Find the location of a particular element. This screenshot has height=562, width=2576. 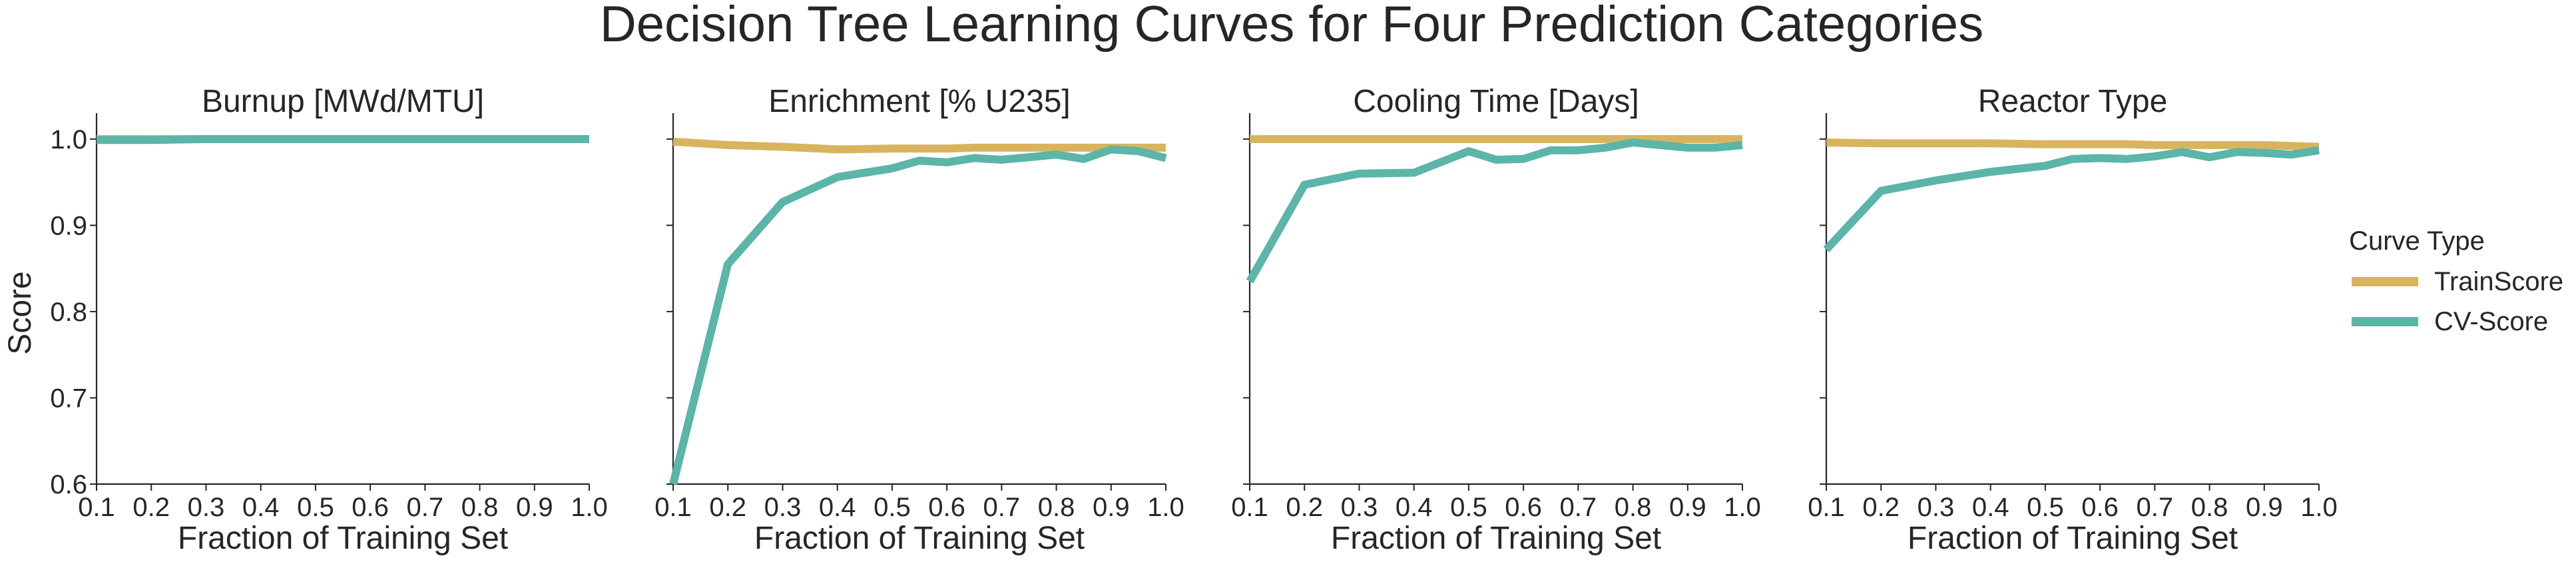

legend-label-cv-score: CV-Score is located at coordinates (2491, 321).